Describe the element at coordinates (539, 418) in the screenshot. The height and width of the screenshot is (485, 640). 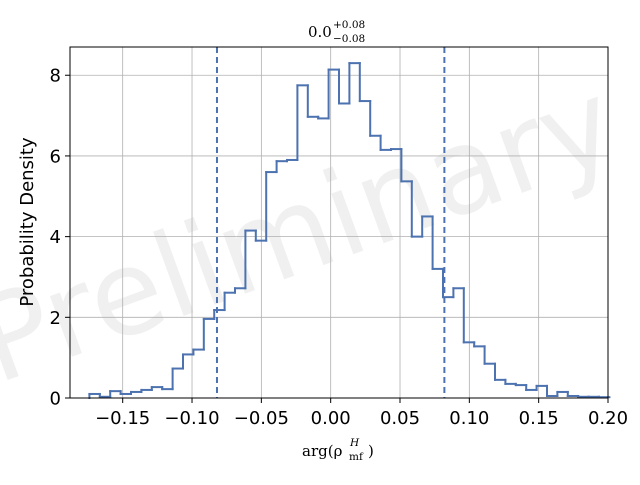
I see `x-tick-label: 0.15` at that location.